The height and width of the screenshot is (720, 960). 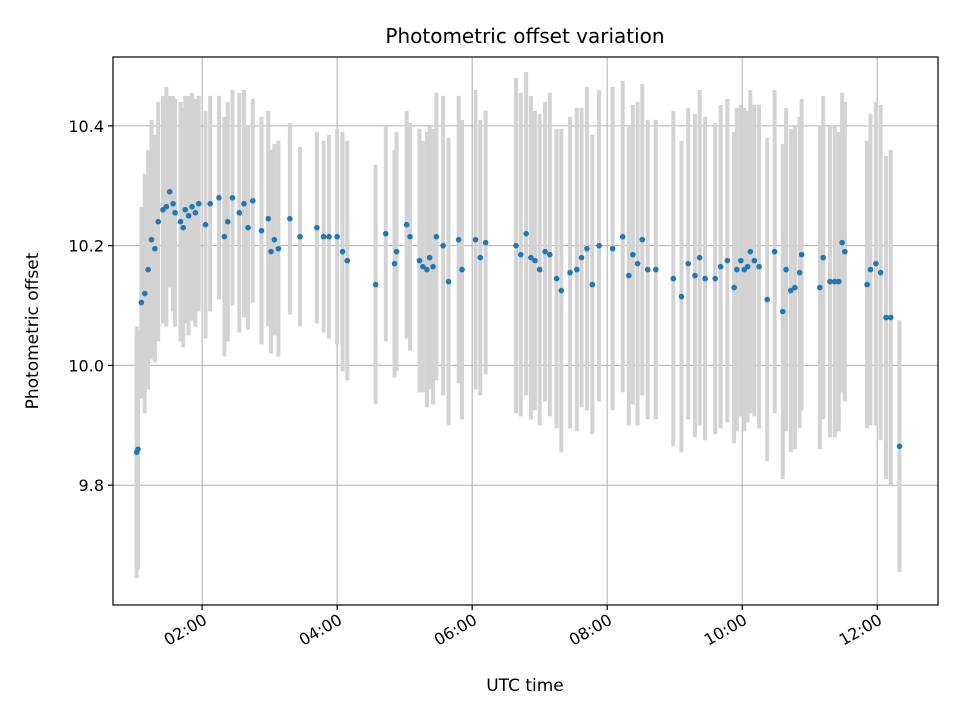 I want to click on y-tick-label: 10.0, so click(x=86, y=365).